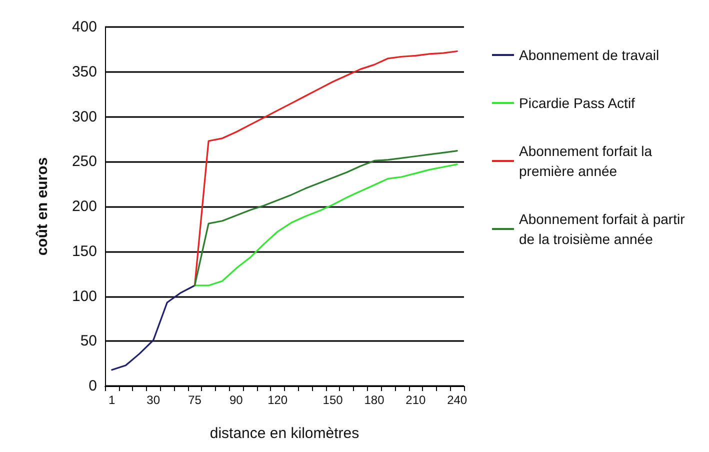 Image resolution: width=709 pixels, height=452 pixels. I want to click on legend-label: Abonnement forfait la première année, so click(587, 161).